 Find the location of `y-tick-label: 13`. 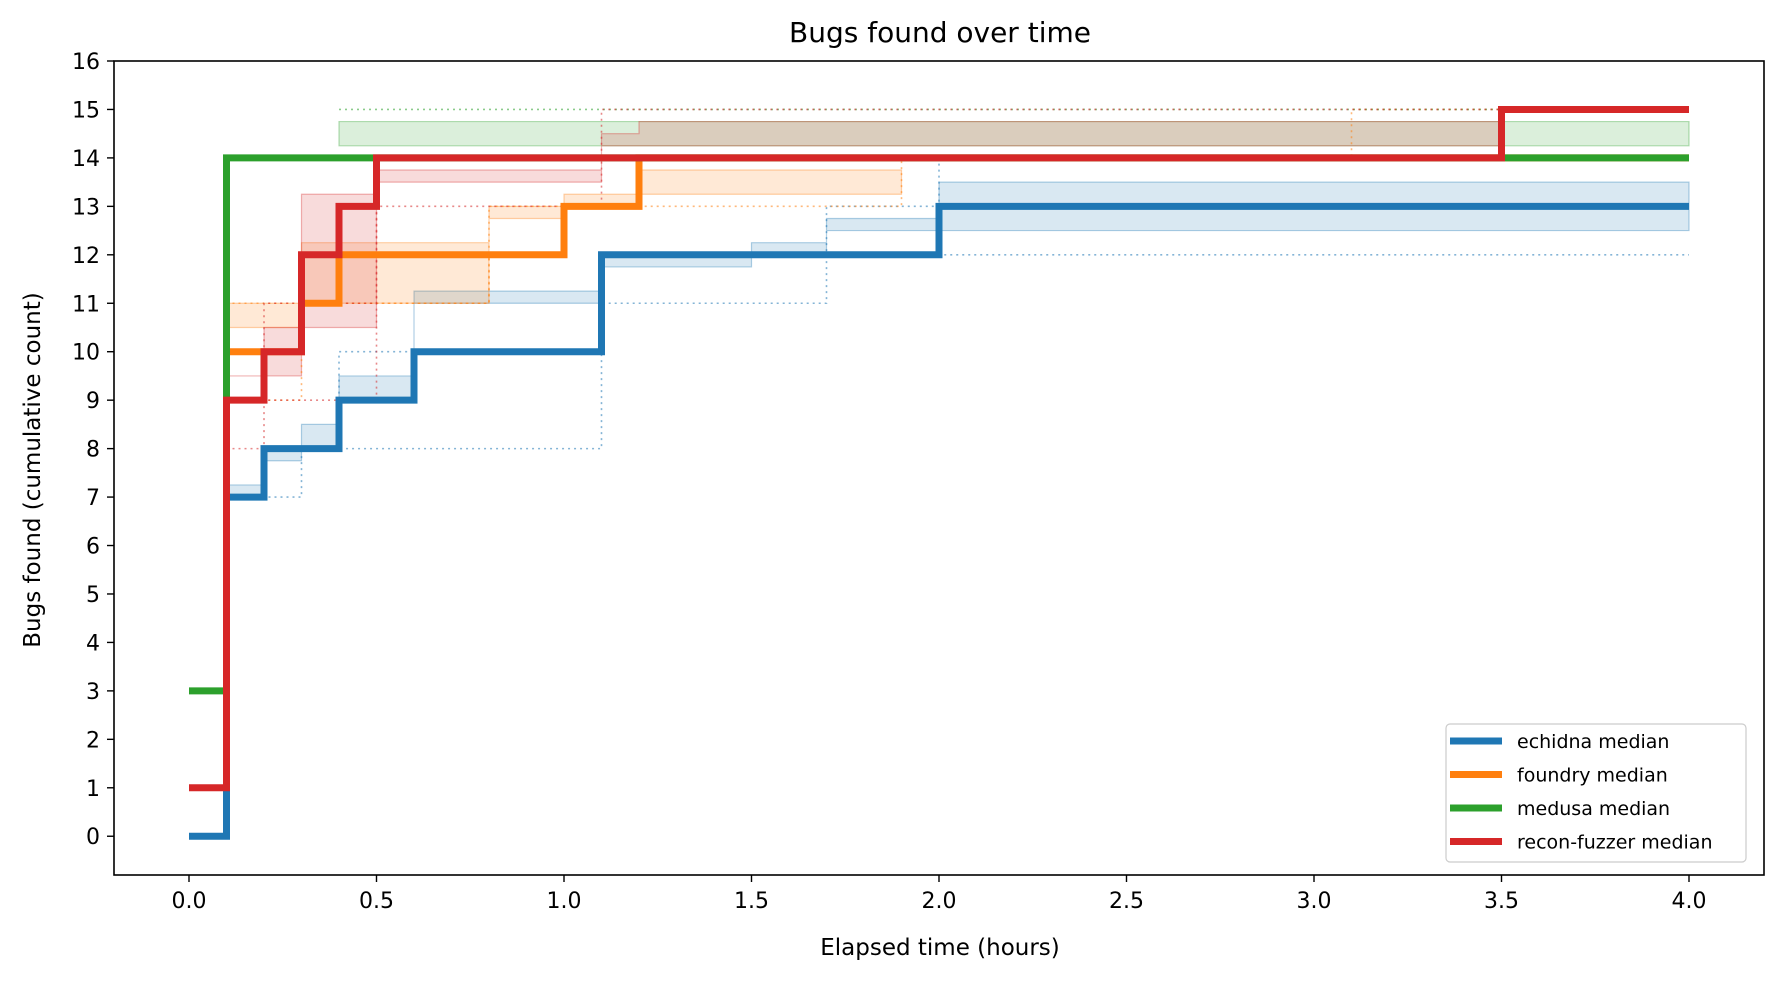

y-tick-label: 13 is located at coordinates (86, 207).